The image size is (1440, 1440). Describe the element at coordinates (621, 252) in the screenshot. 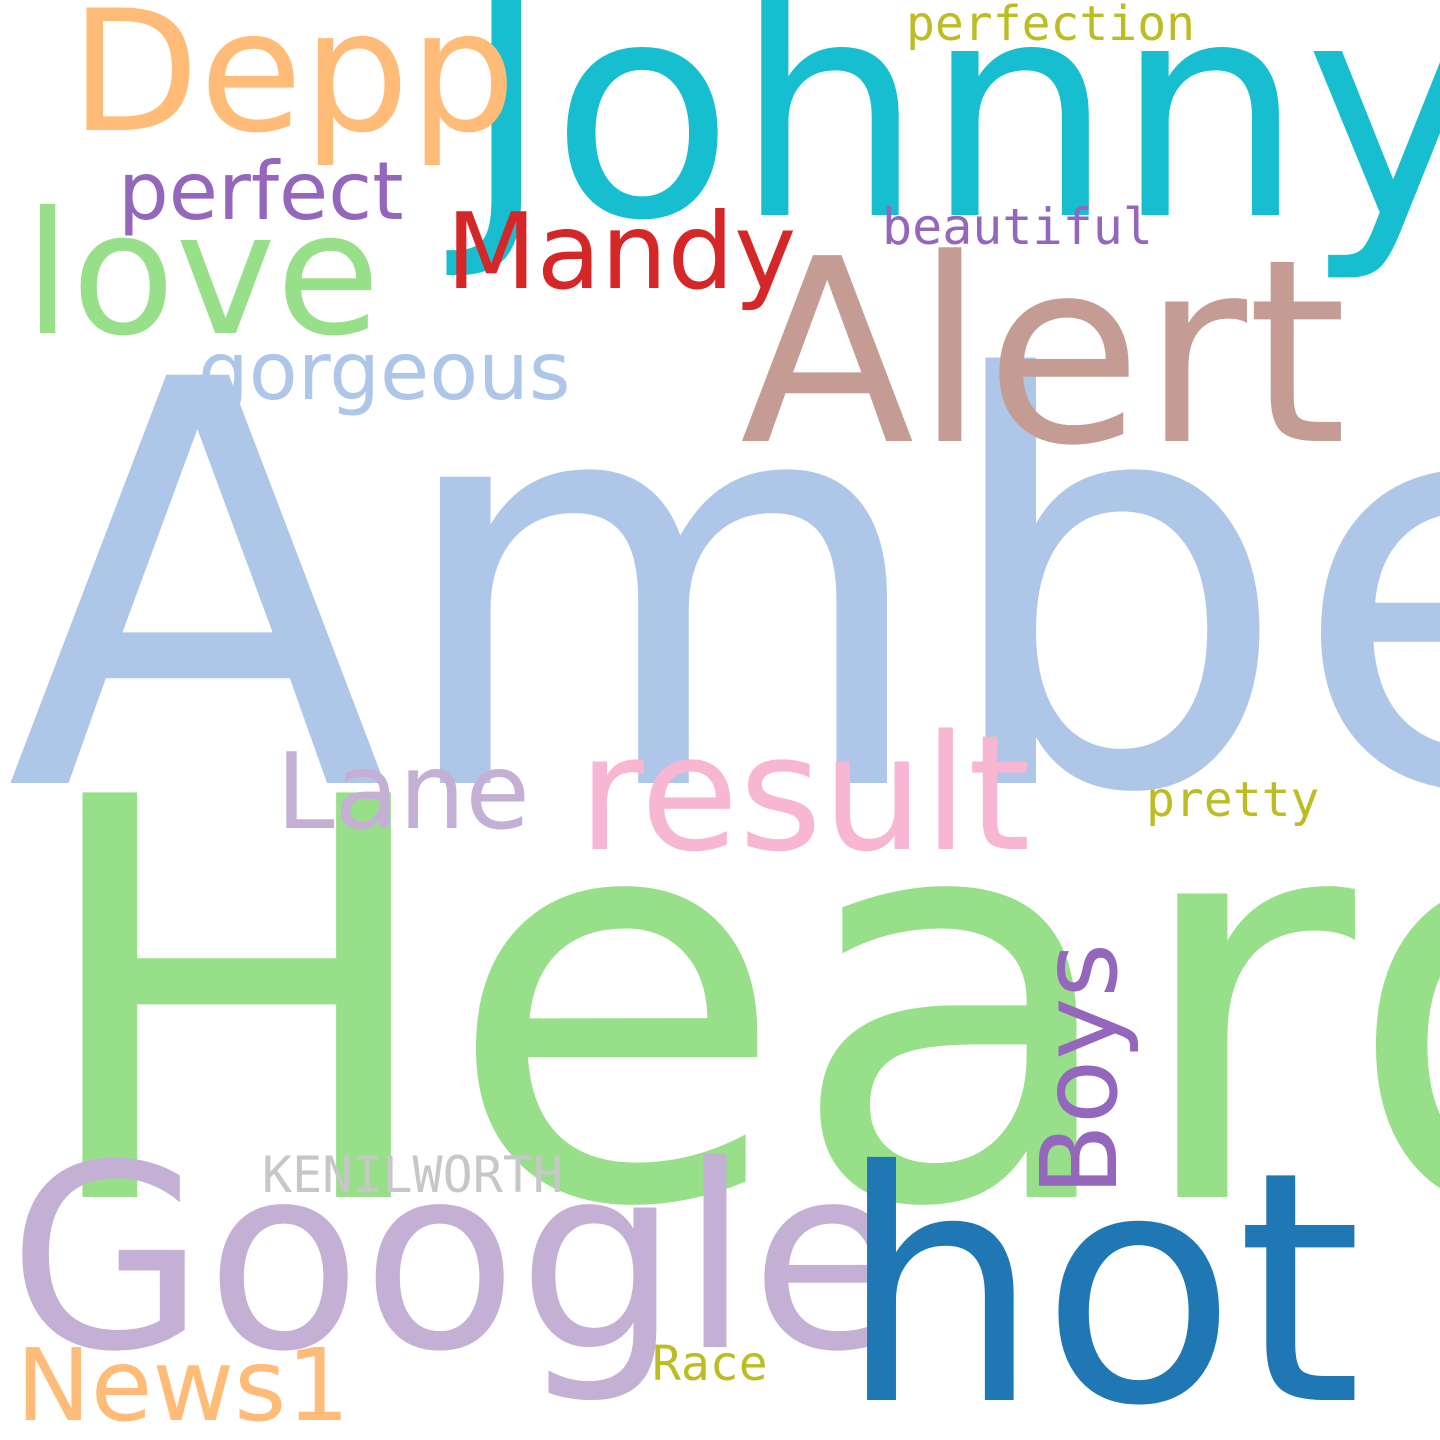

I see `word-mandy: Mandy` at that location.